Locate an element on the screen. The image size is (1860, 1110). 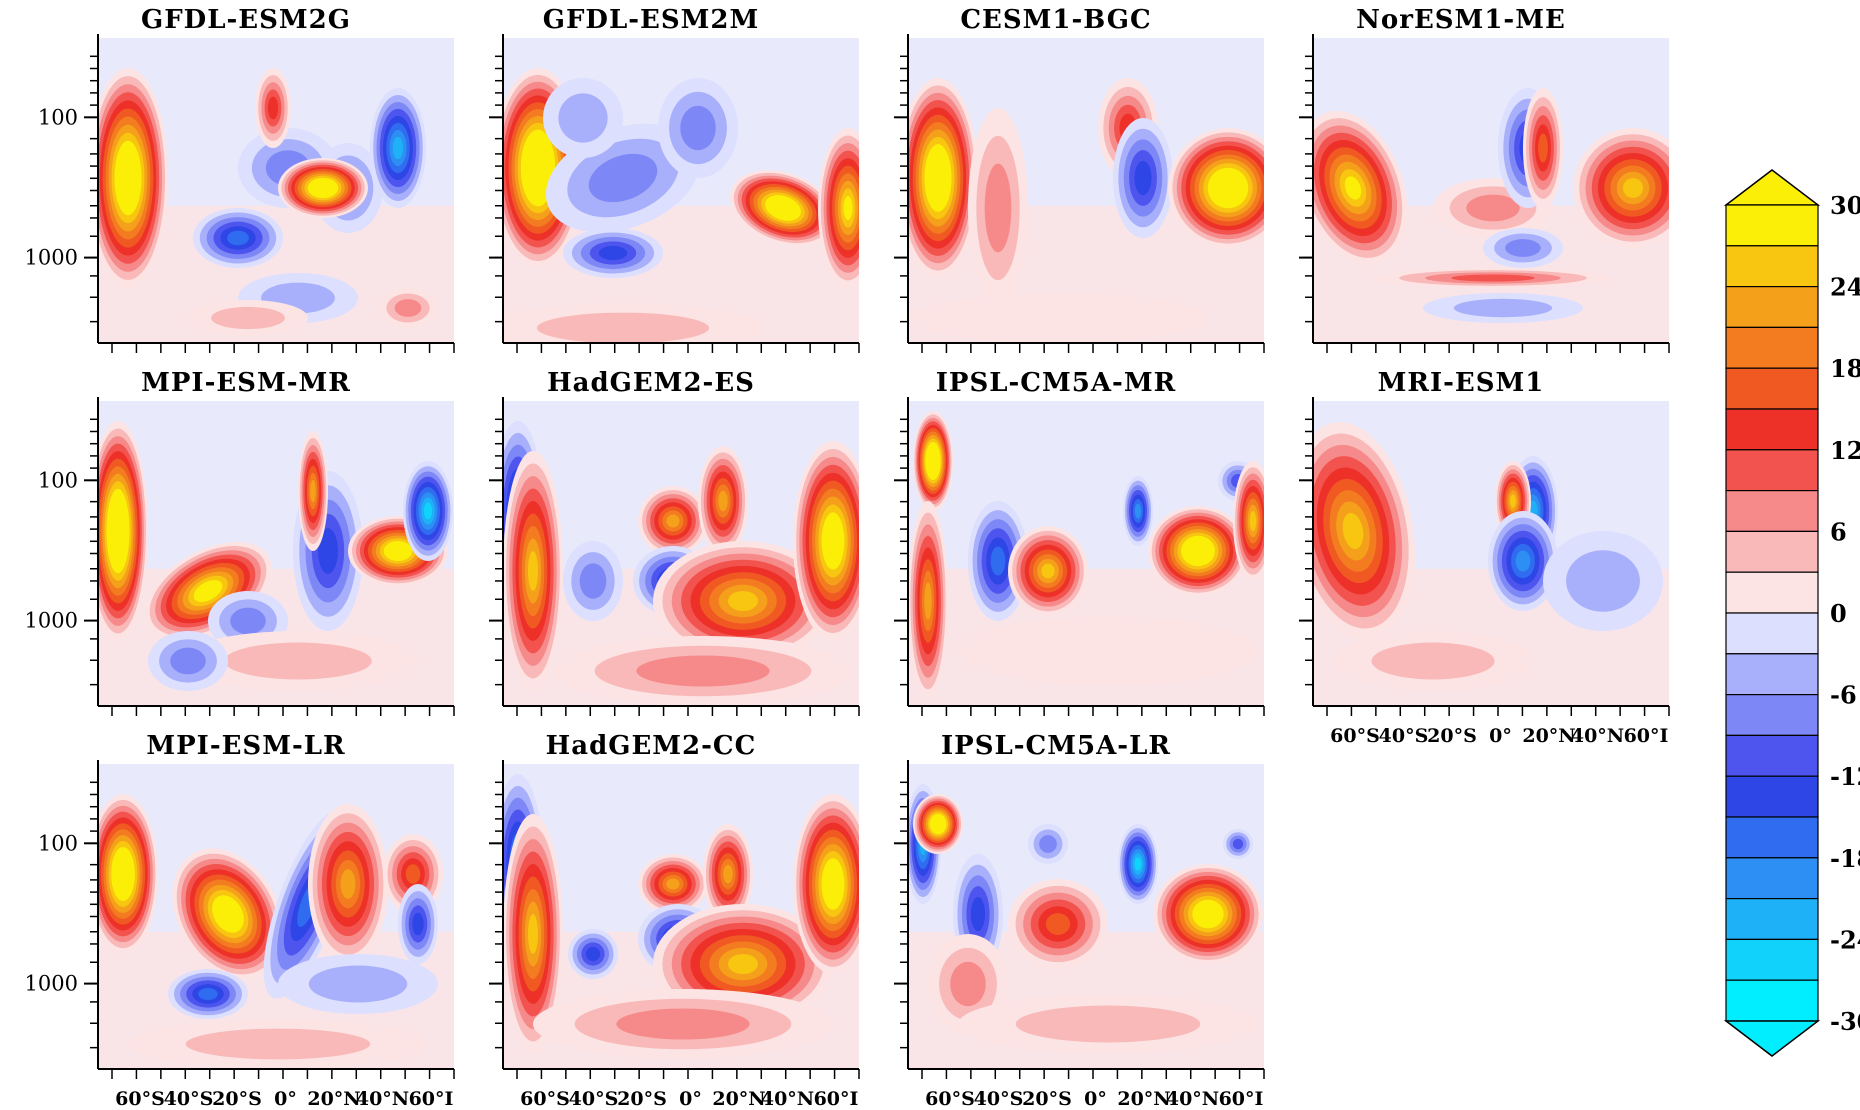
colorbar-tick-label: 0 is located at coordinates (1838, 613).